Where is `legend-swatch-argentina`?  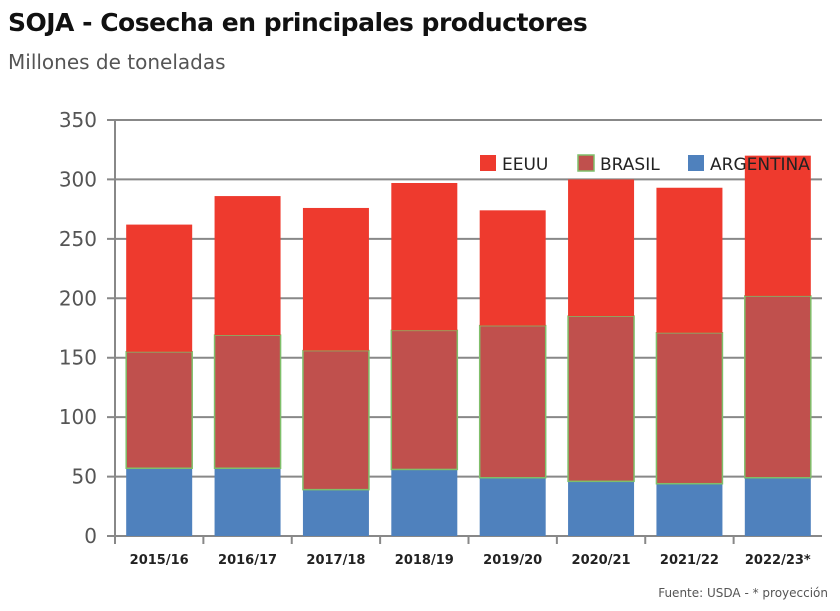 legend-swatch-argentina is located at coordinates (696, 163).